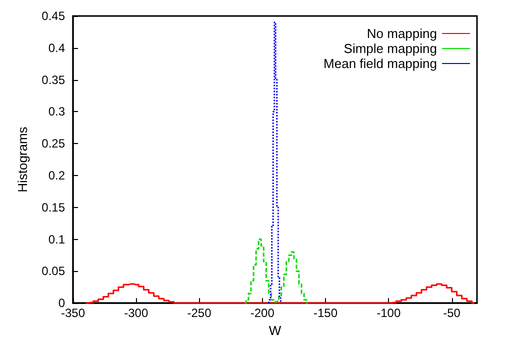 Image resolution: width=521 pixels, height=350 pixels. Describe the element at coordinates (54, 207) in the screenshot. I see `y-tick-label: 0.15` at that location.